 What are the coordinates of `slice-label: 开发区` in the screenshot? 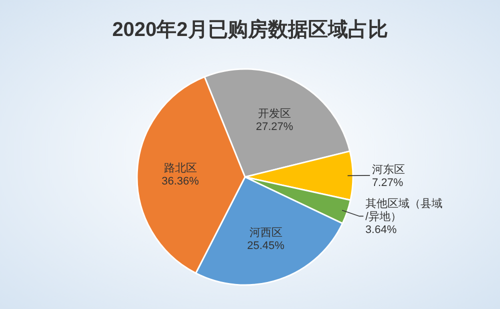 It's located at (275, 114).